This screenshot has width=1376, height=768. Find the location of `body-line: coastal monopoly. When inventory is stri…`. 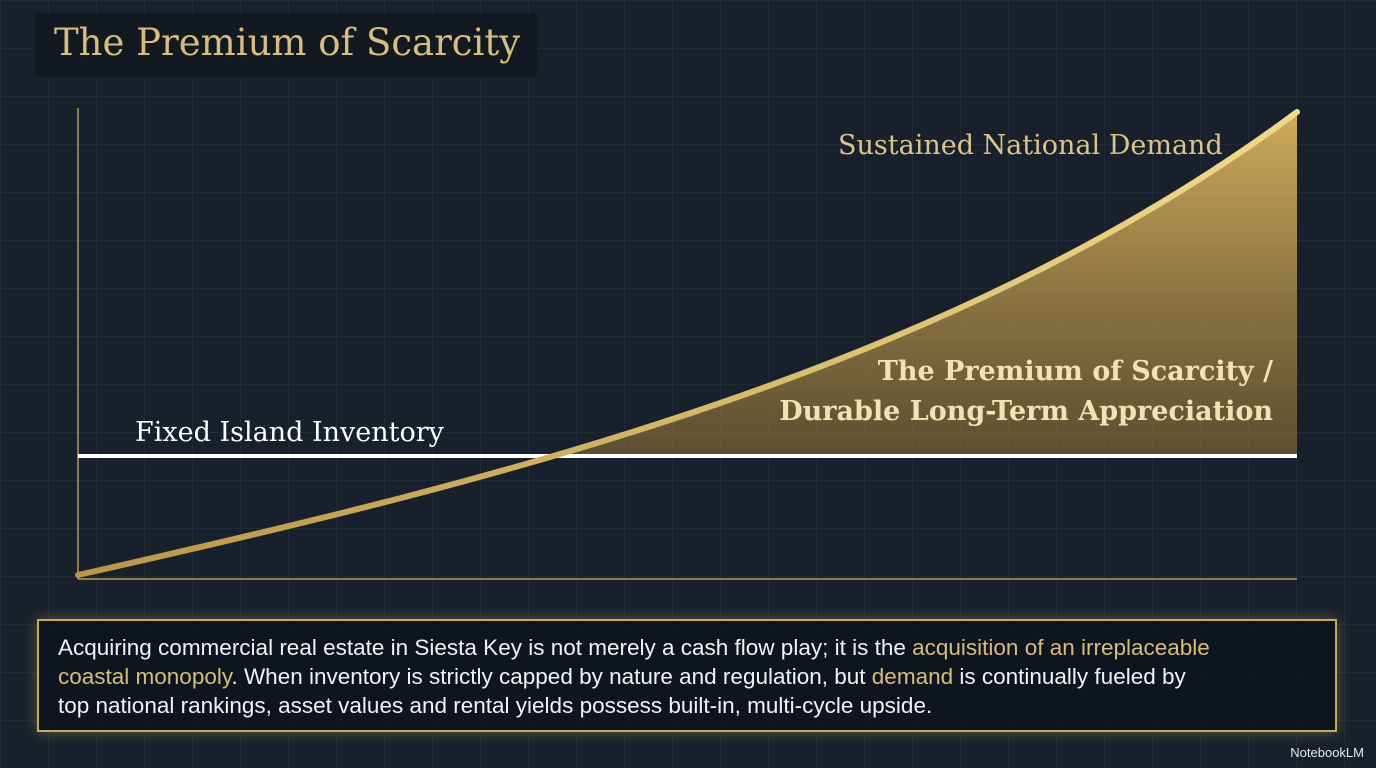

body-line: coastal monopoly. When inventory is stri… is located at coordinates (696, 676).